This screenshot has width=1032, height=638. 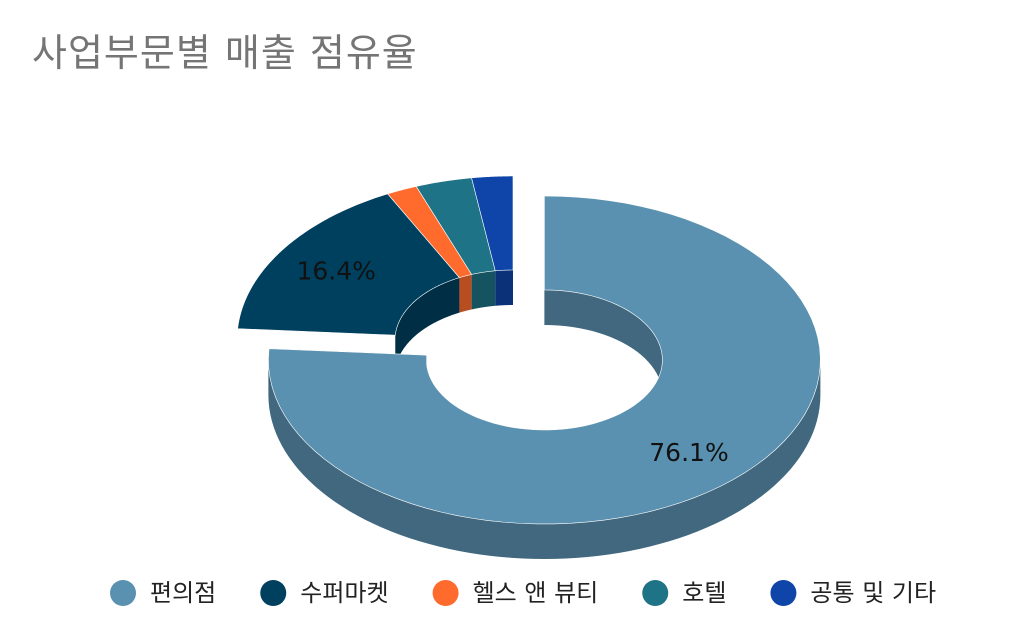 I want to click on legend-item: 공통 및 기타, so click(x=853, y=593).